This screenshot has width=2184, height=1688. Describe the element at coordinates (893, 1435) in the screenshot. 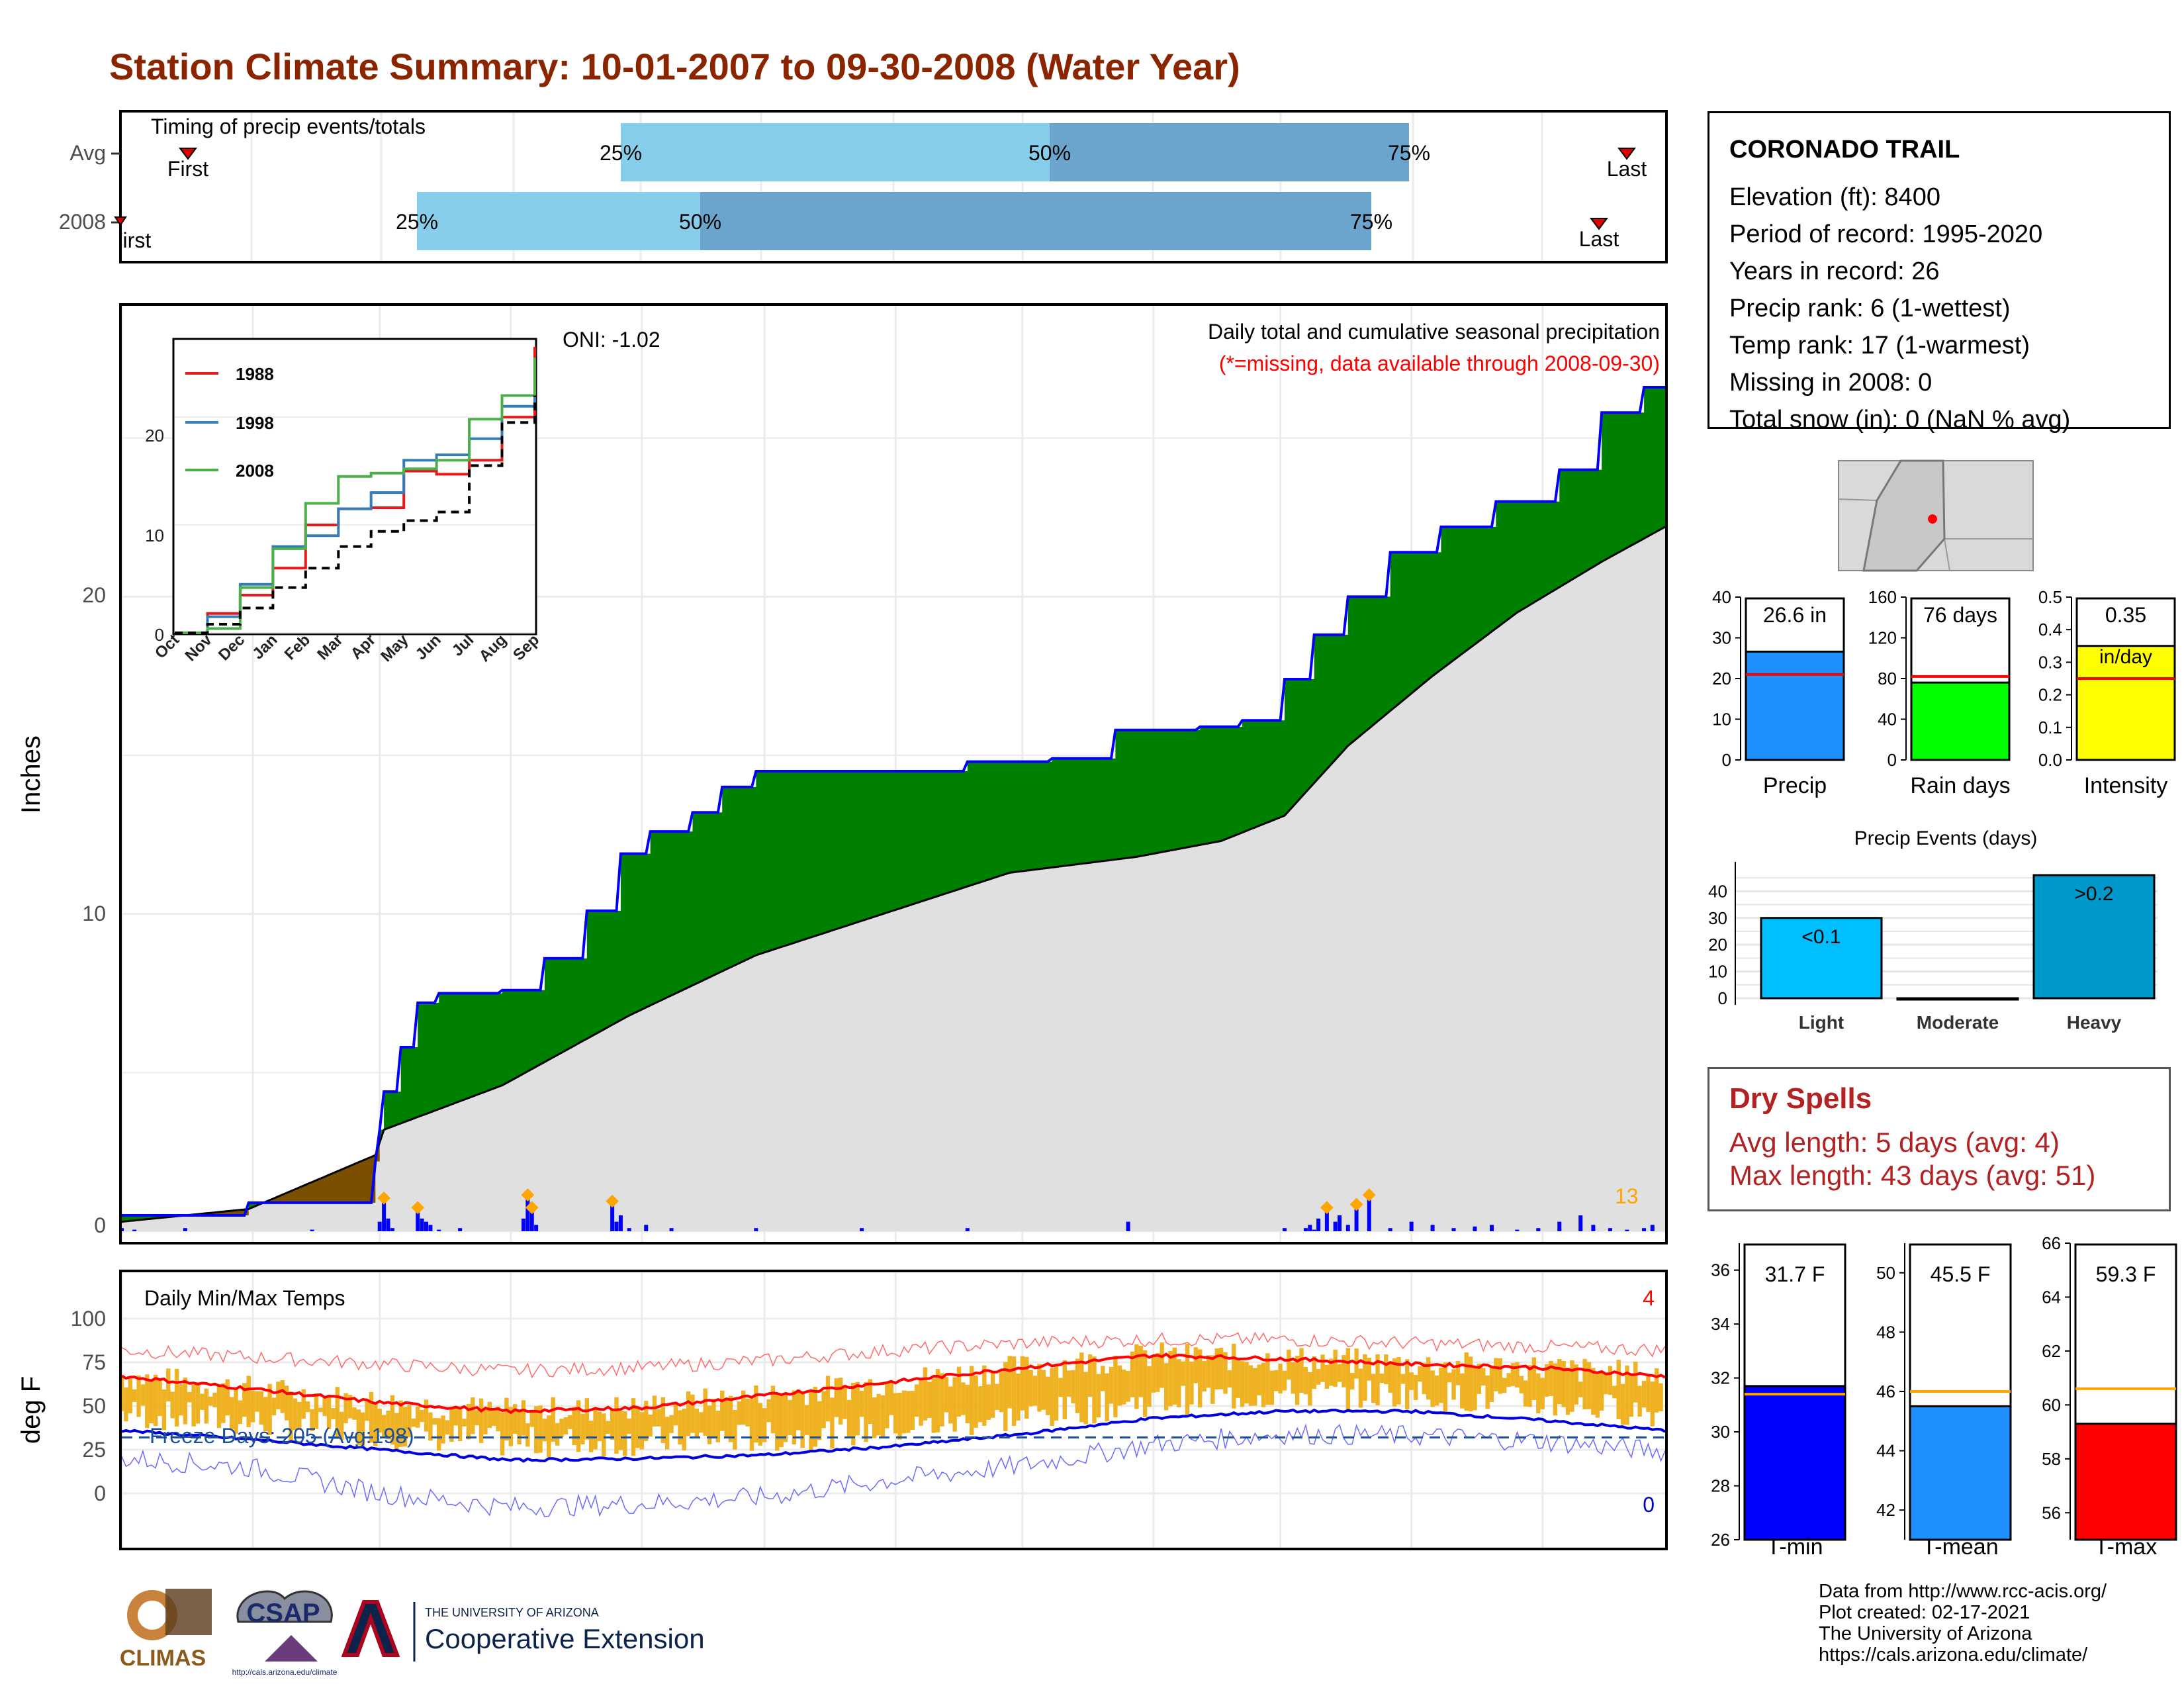

I see `avg-min-line` at that location.